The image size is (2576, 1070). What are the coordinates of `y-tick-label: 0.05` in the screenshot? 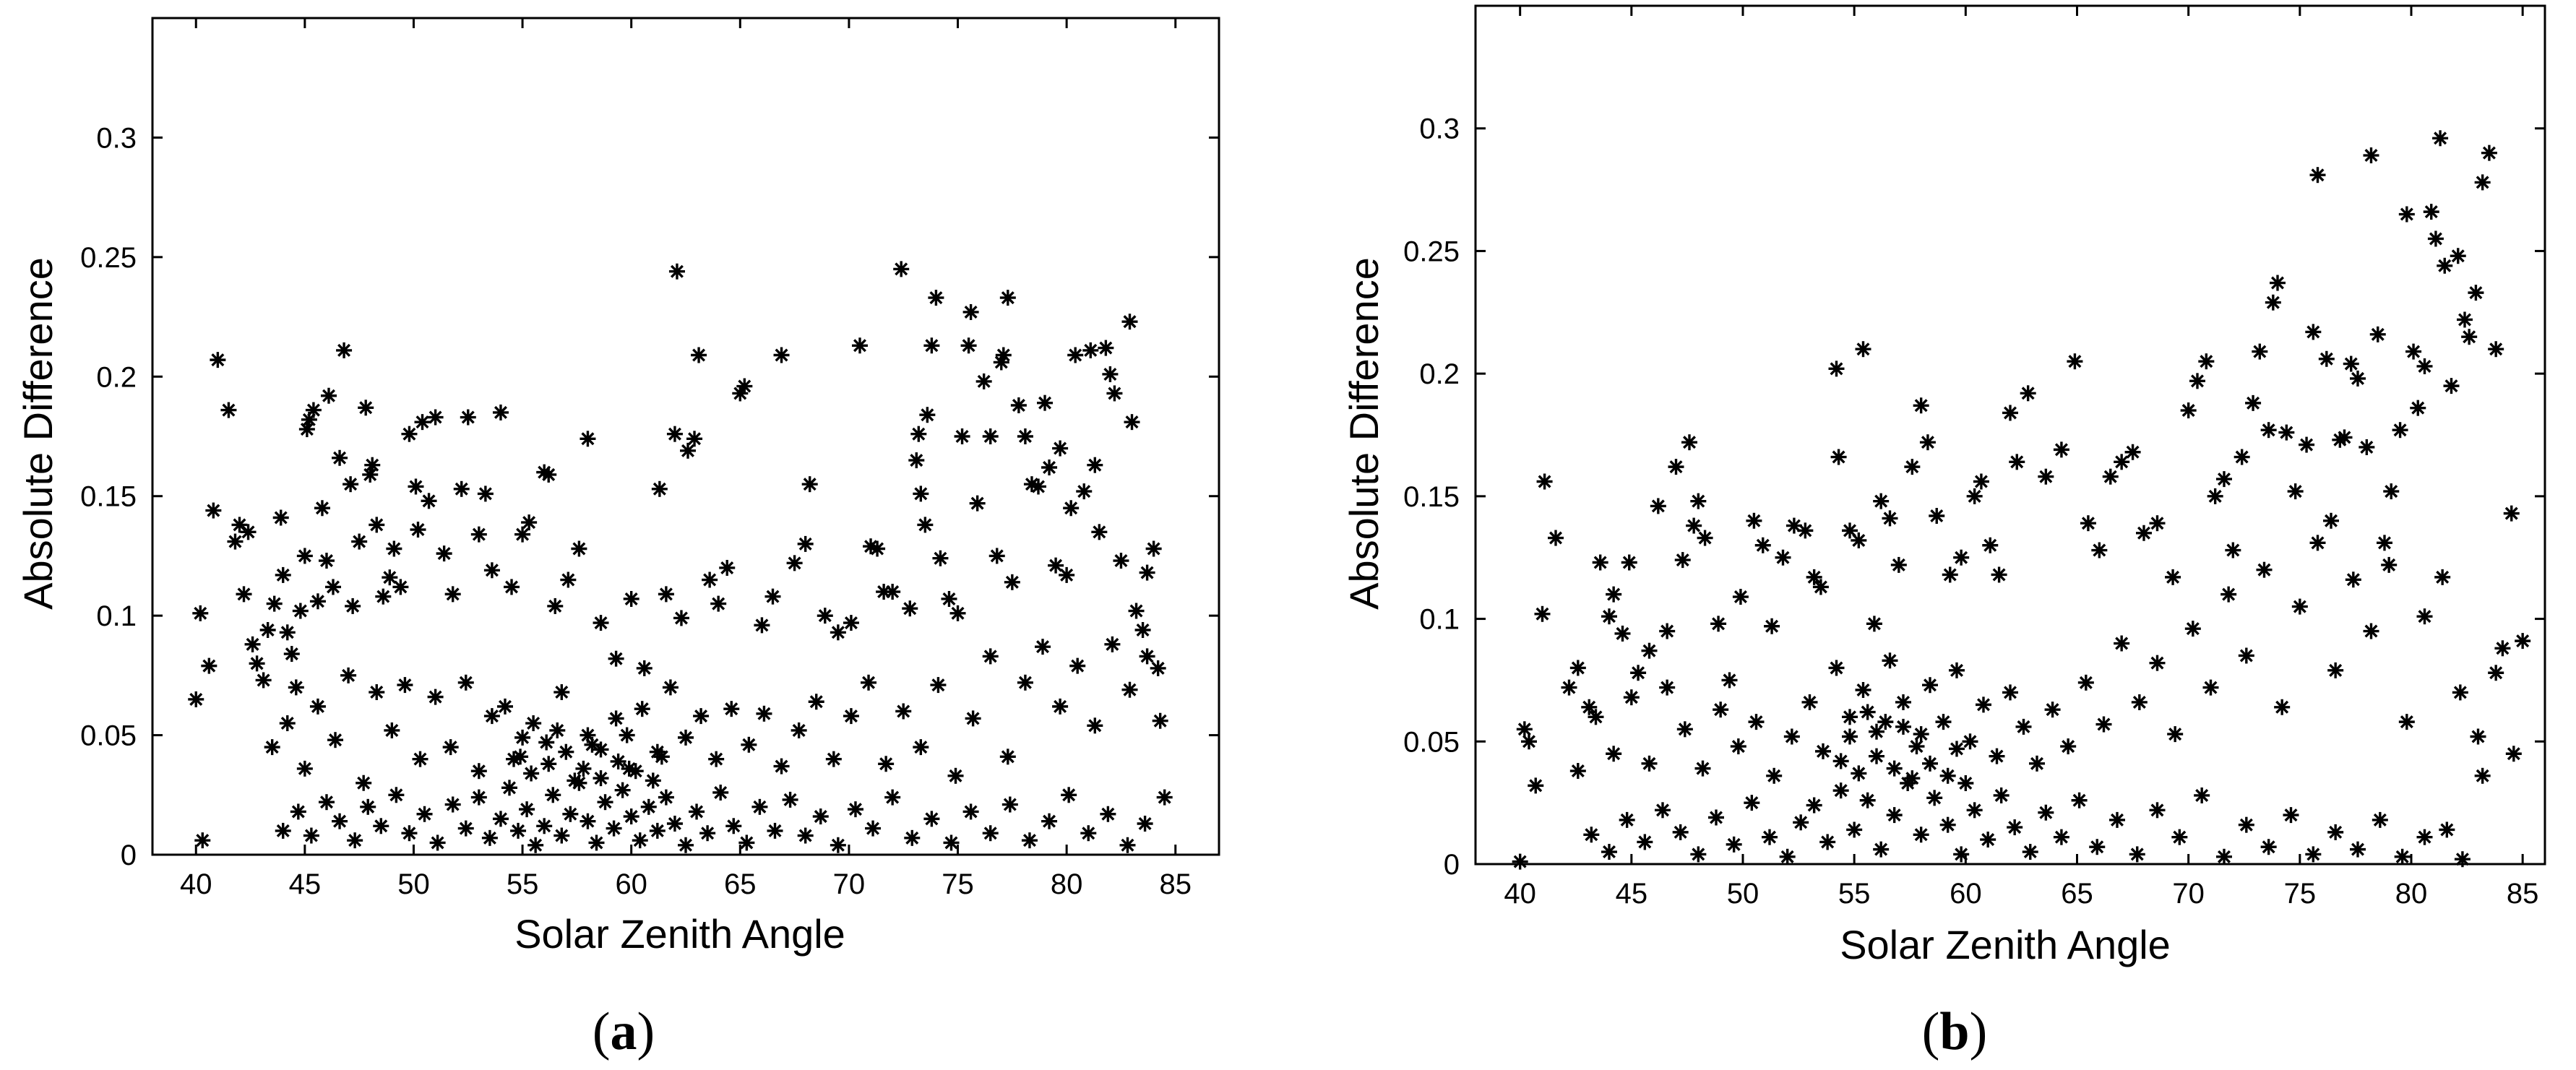 It's located at (108, 736).